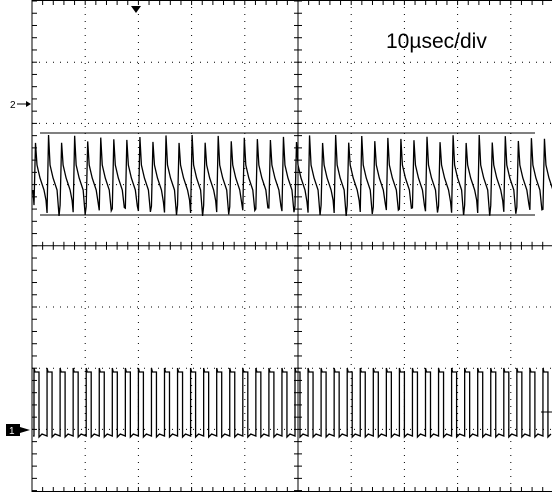 Image resolution: width=552 pixels, height=492 pixels. What do you see at coordinates (13, 105) in the screenshot?
I see `channel-2-label: 2` at bounding box center [13, 105].